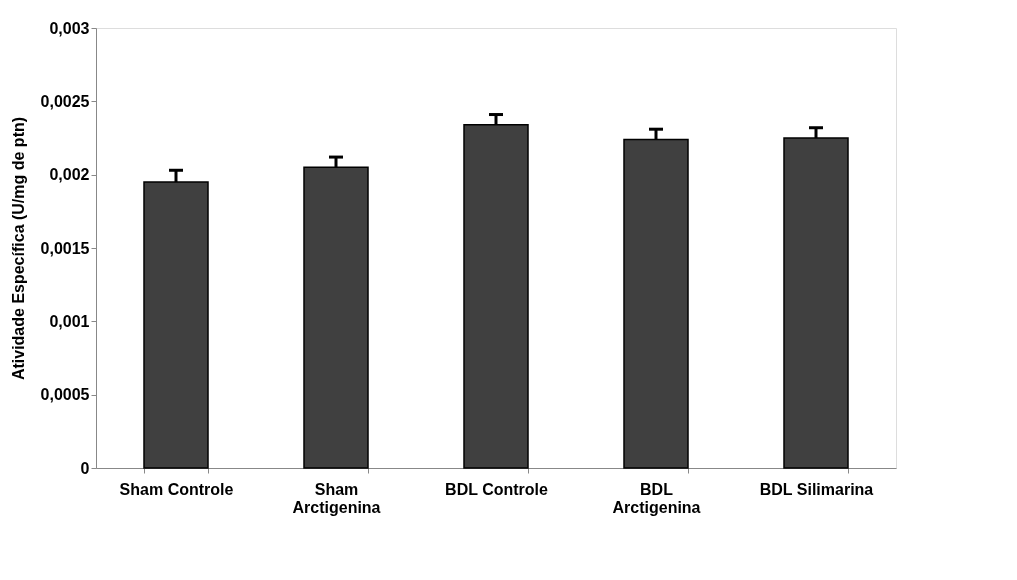 The height and width of the screenshot is (580, 1017). I want to click on y-tick-label: 0,003, so click(69, 28).